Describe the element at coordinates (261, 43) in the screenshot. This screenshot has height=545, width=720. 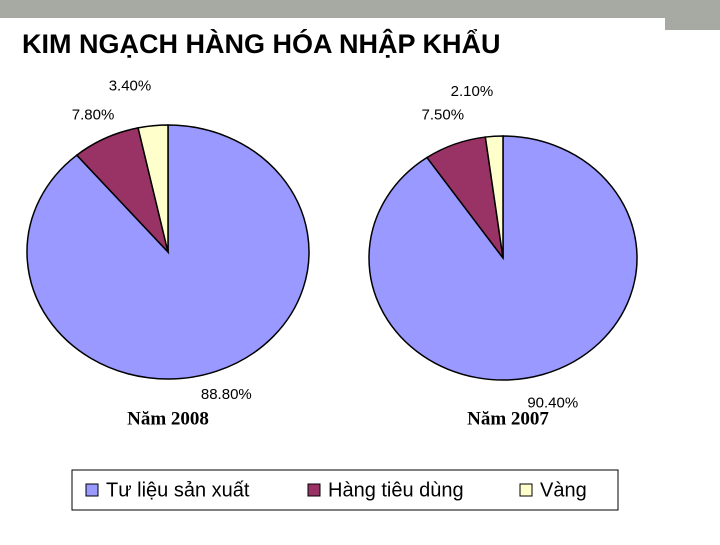
I see `slide-title: KIM NGẠCH HÀNG HÓA NHẬP KHẨU` at that location.